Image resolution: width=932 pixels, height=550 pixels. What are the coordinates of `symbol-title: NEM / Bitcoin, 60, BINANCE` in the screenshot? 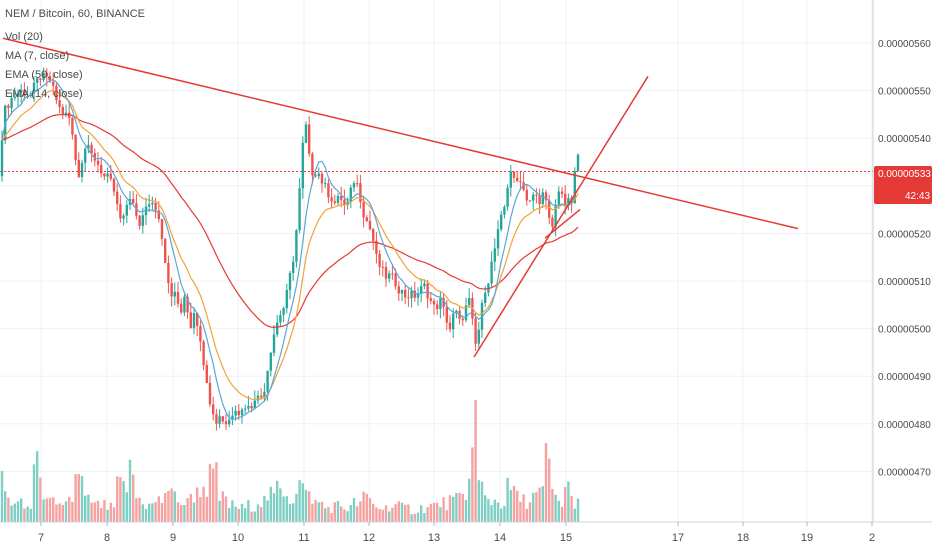 It's located at (75, 14).